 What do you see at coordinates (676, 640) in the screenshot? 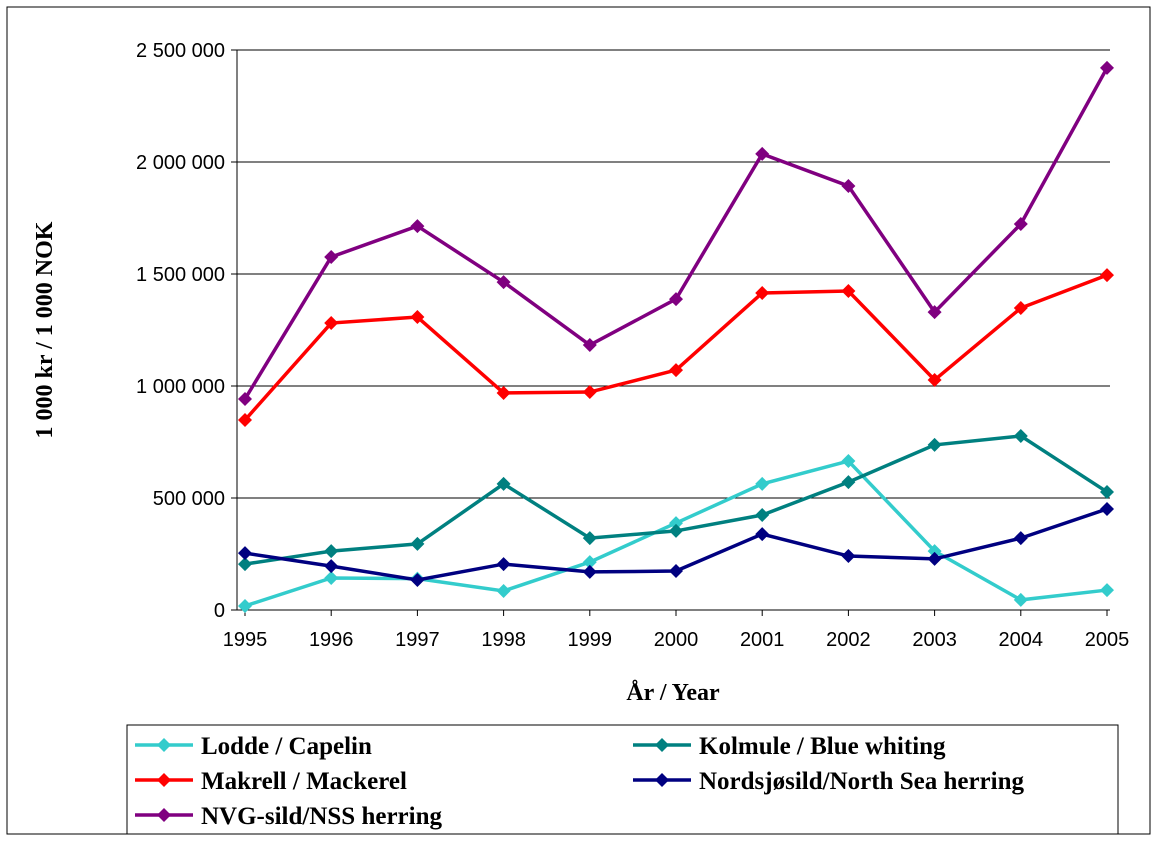
I see `x-tick-label: 2000` at bounding box center [676, 640].